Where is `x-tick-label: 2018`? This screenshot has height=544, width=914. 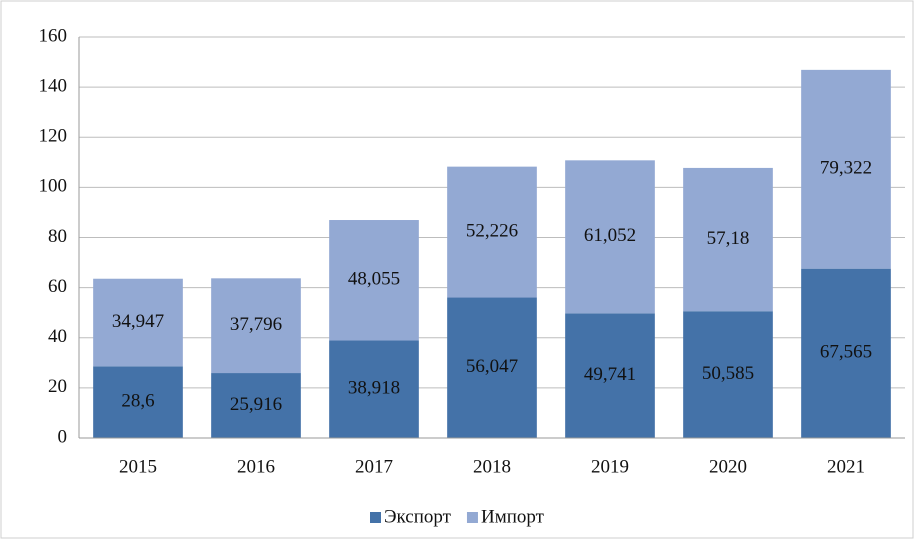 x-tick-label: 2018 is located at coordinates (492, 466).